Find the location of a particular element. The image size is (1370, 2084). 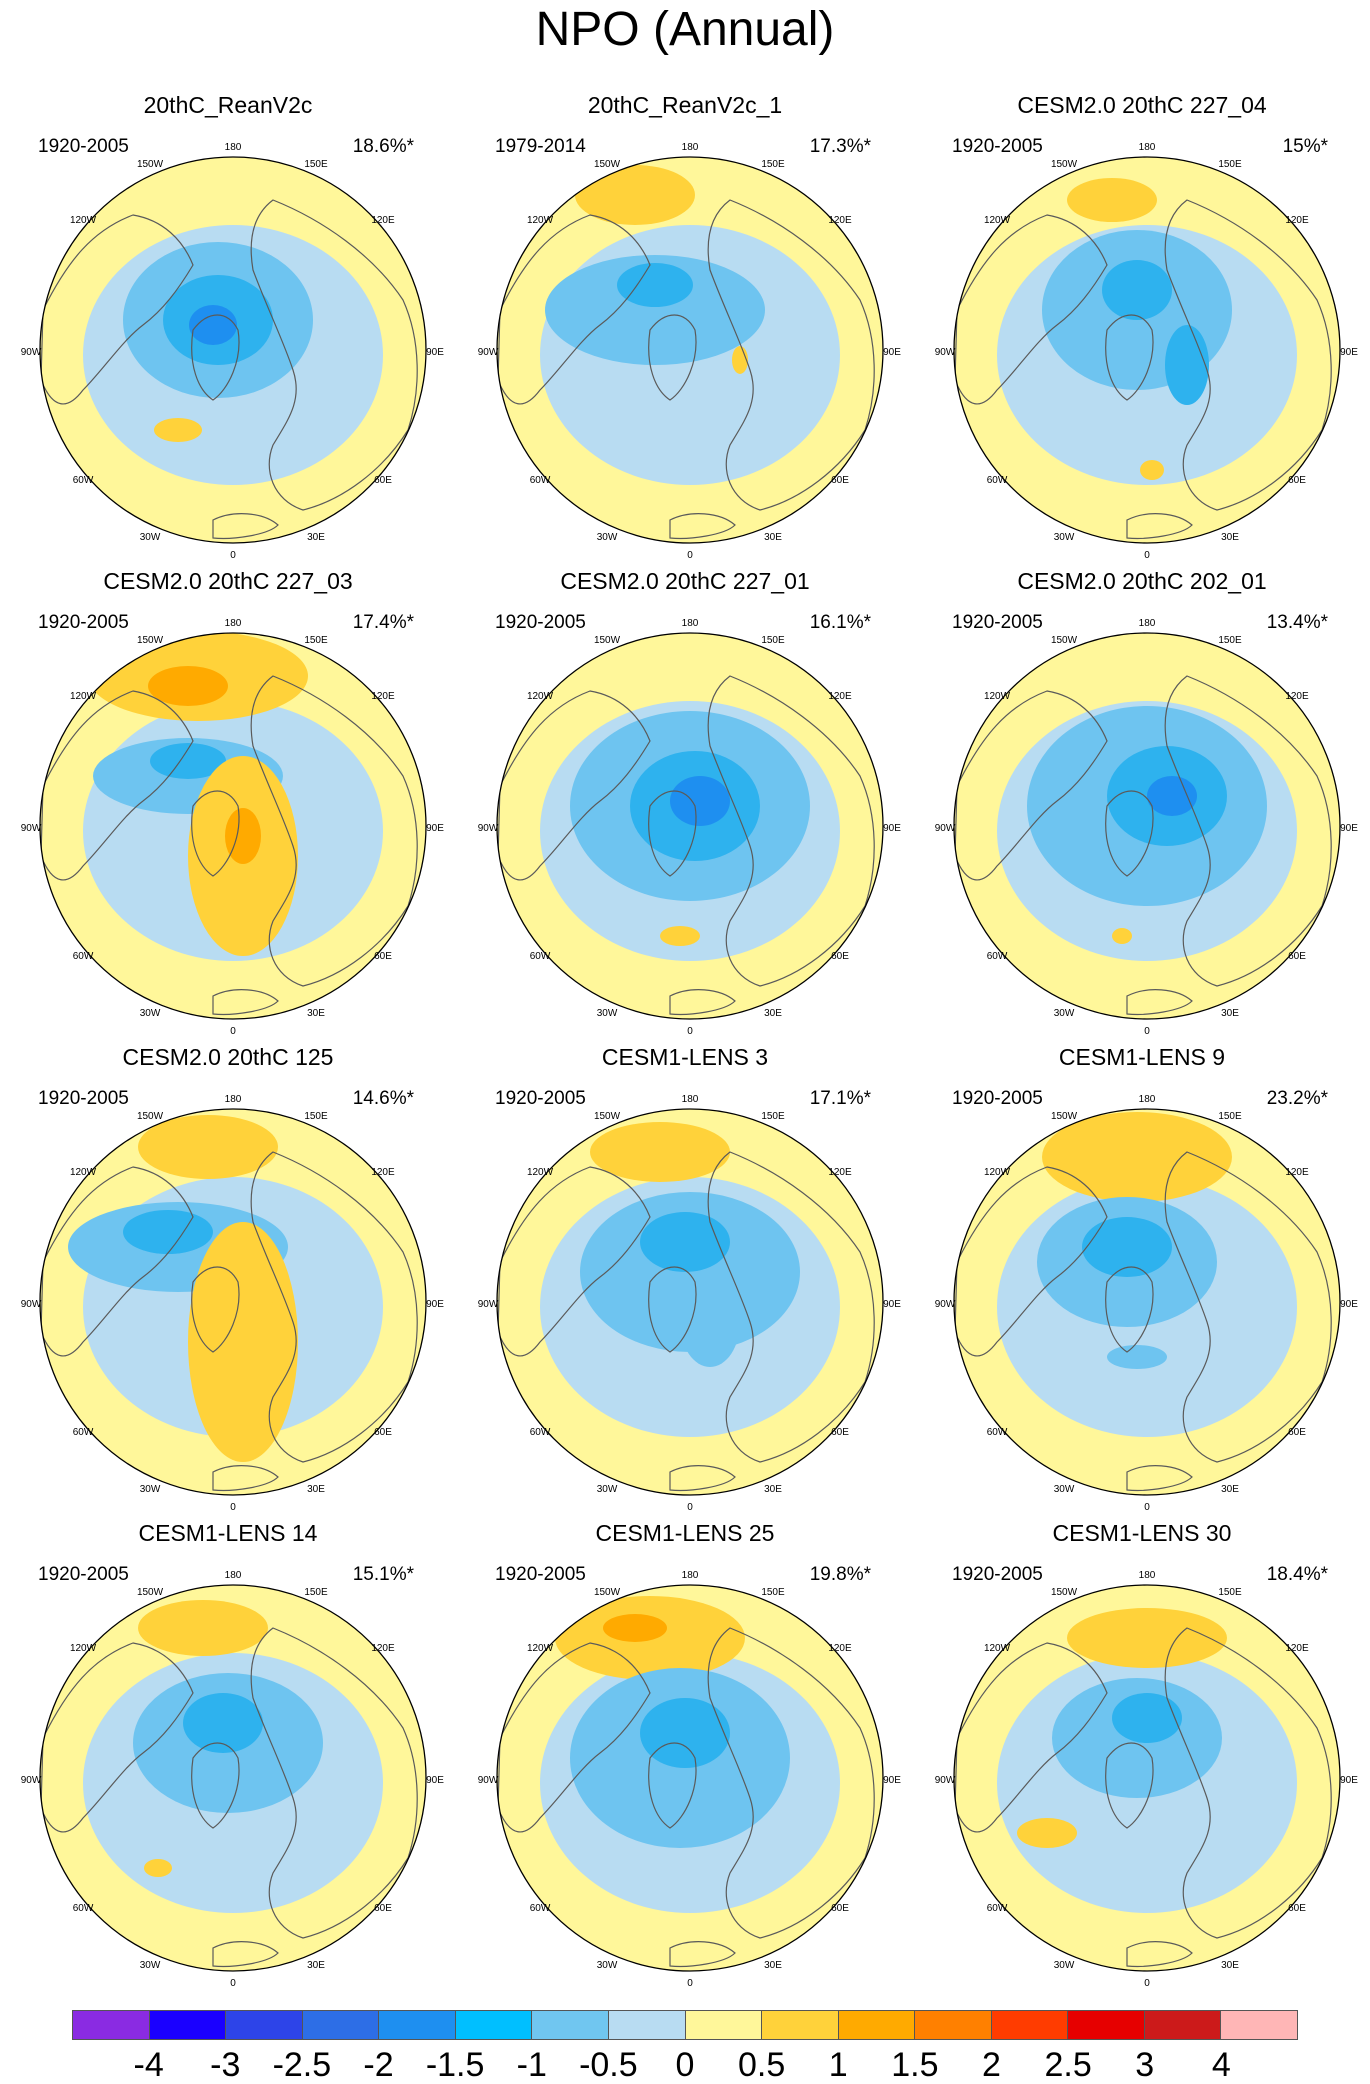

colorbar-label: -4 is located at coordinates (148, 2065).